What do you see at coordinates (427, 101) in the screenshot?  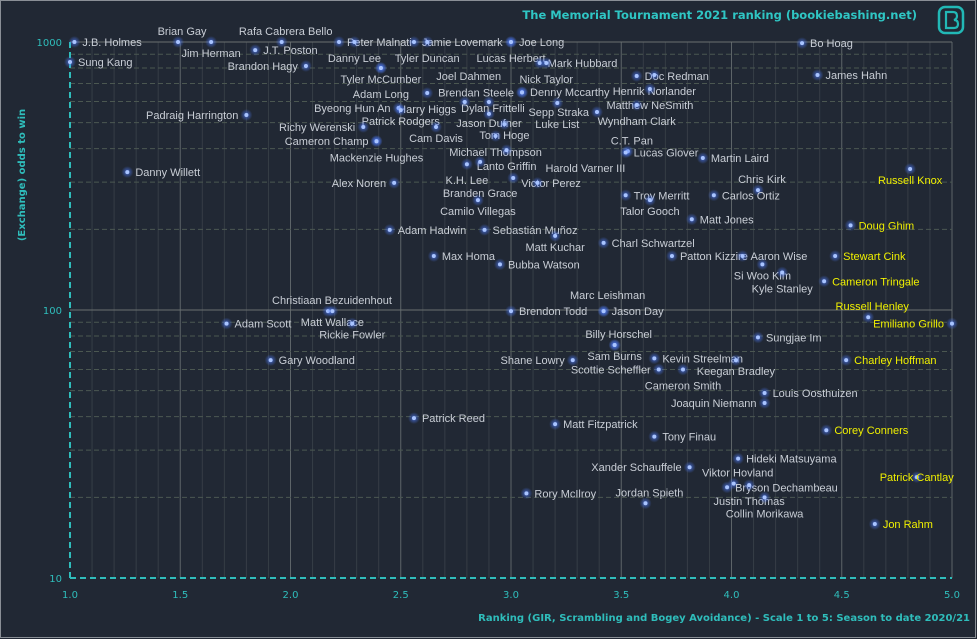 I see `data-point: Harry Higgs` at bounding box center [427, 101].